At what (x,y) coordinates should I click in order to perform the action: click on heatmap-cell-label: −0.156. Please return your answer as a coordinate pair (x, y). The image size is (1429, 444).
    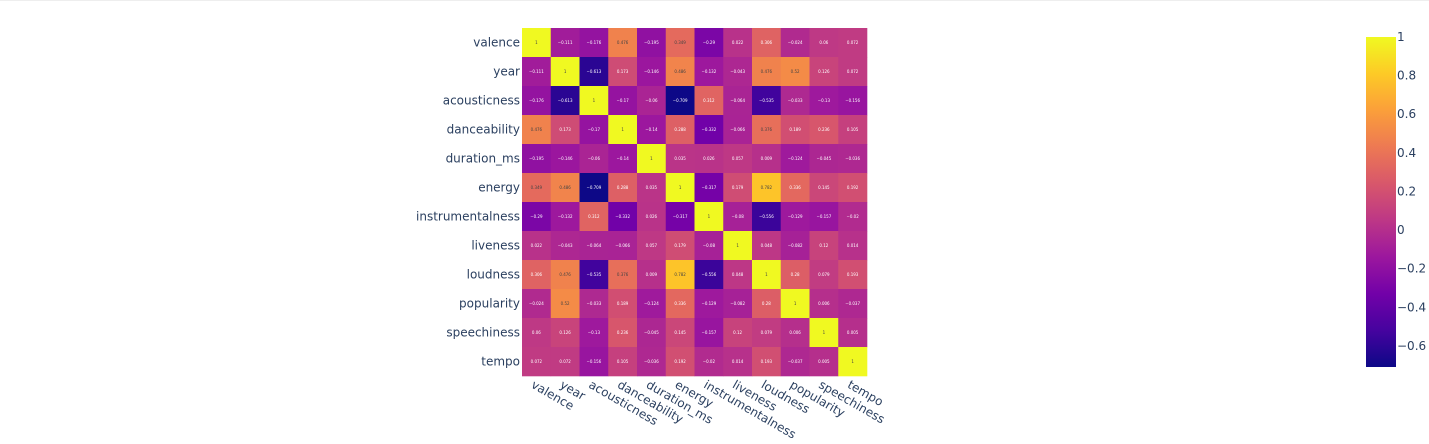
    Looking at the image, I should click on (852, 100).